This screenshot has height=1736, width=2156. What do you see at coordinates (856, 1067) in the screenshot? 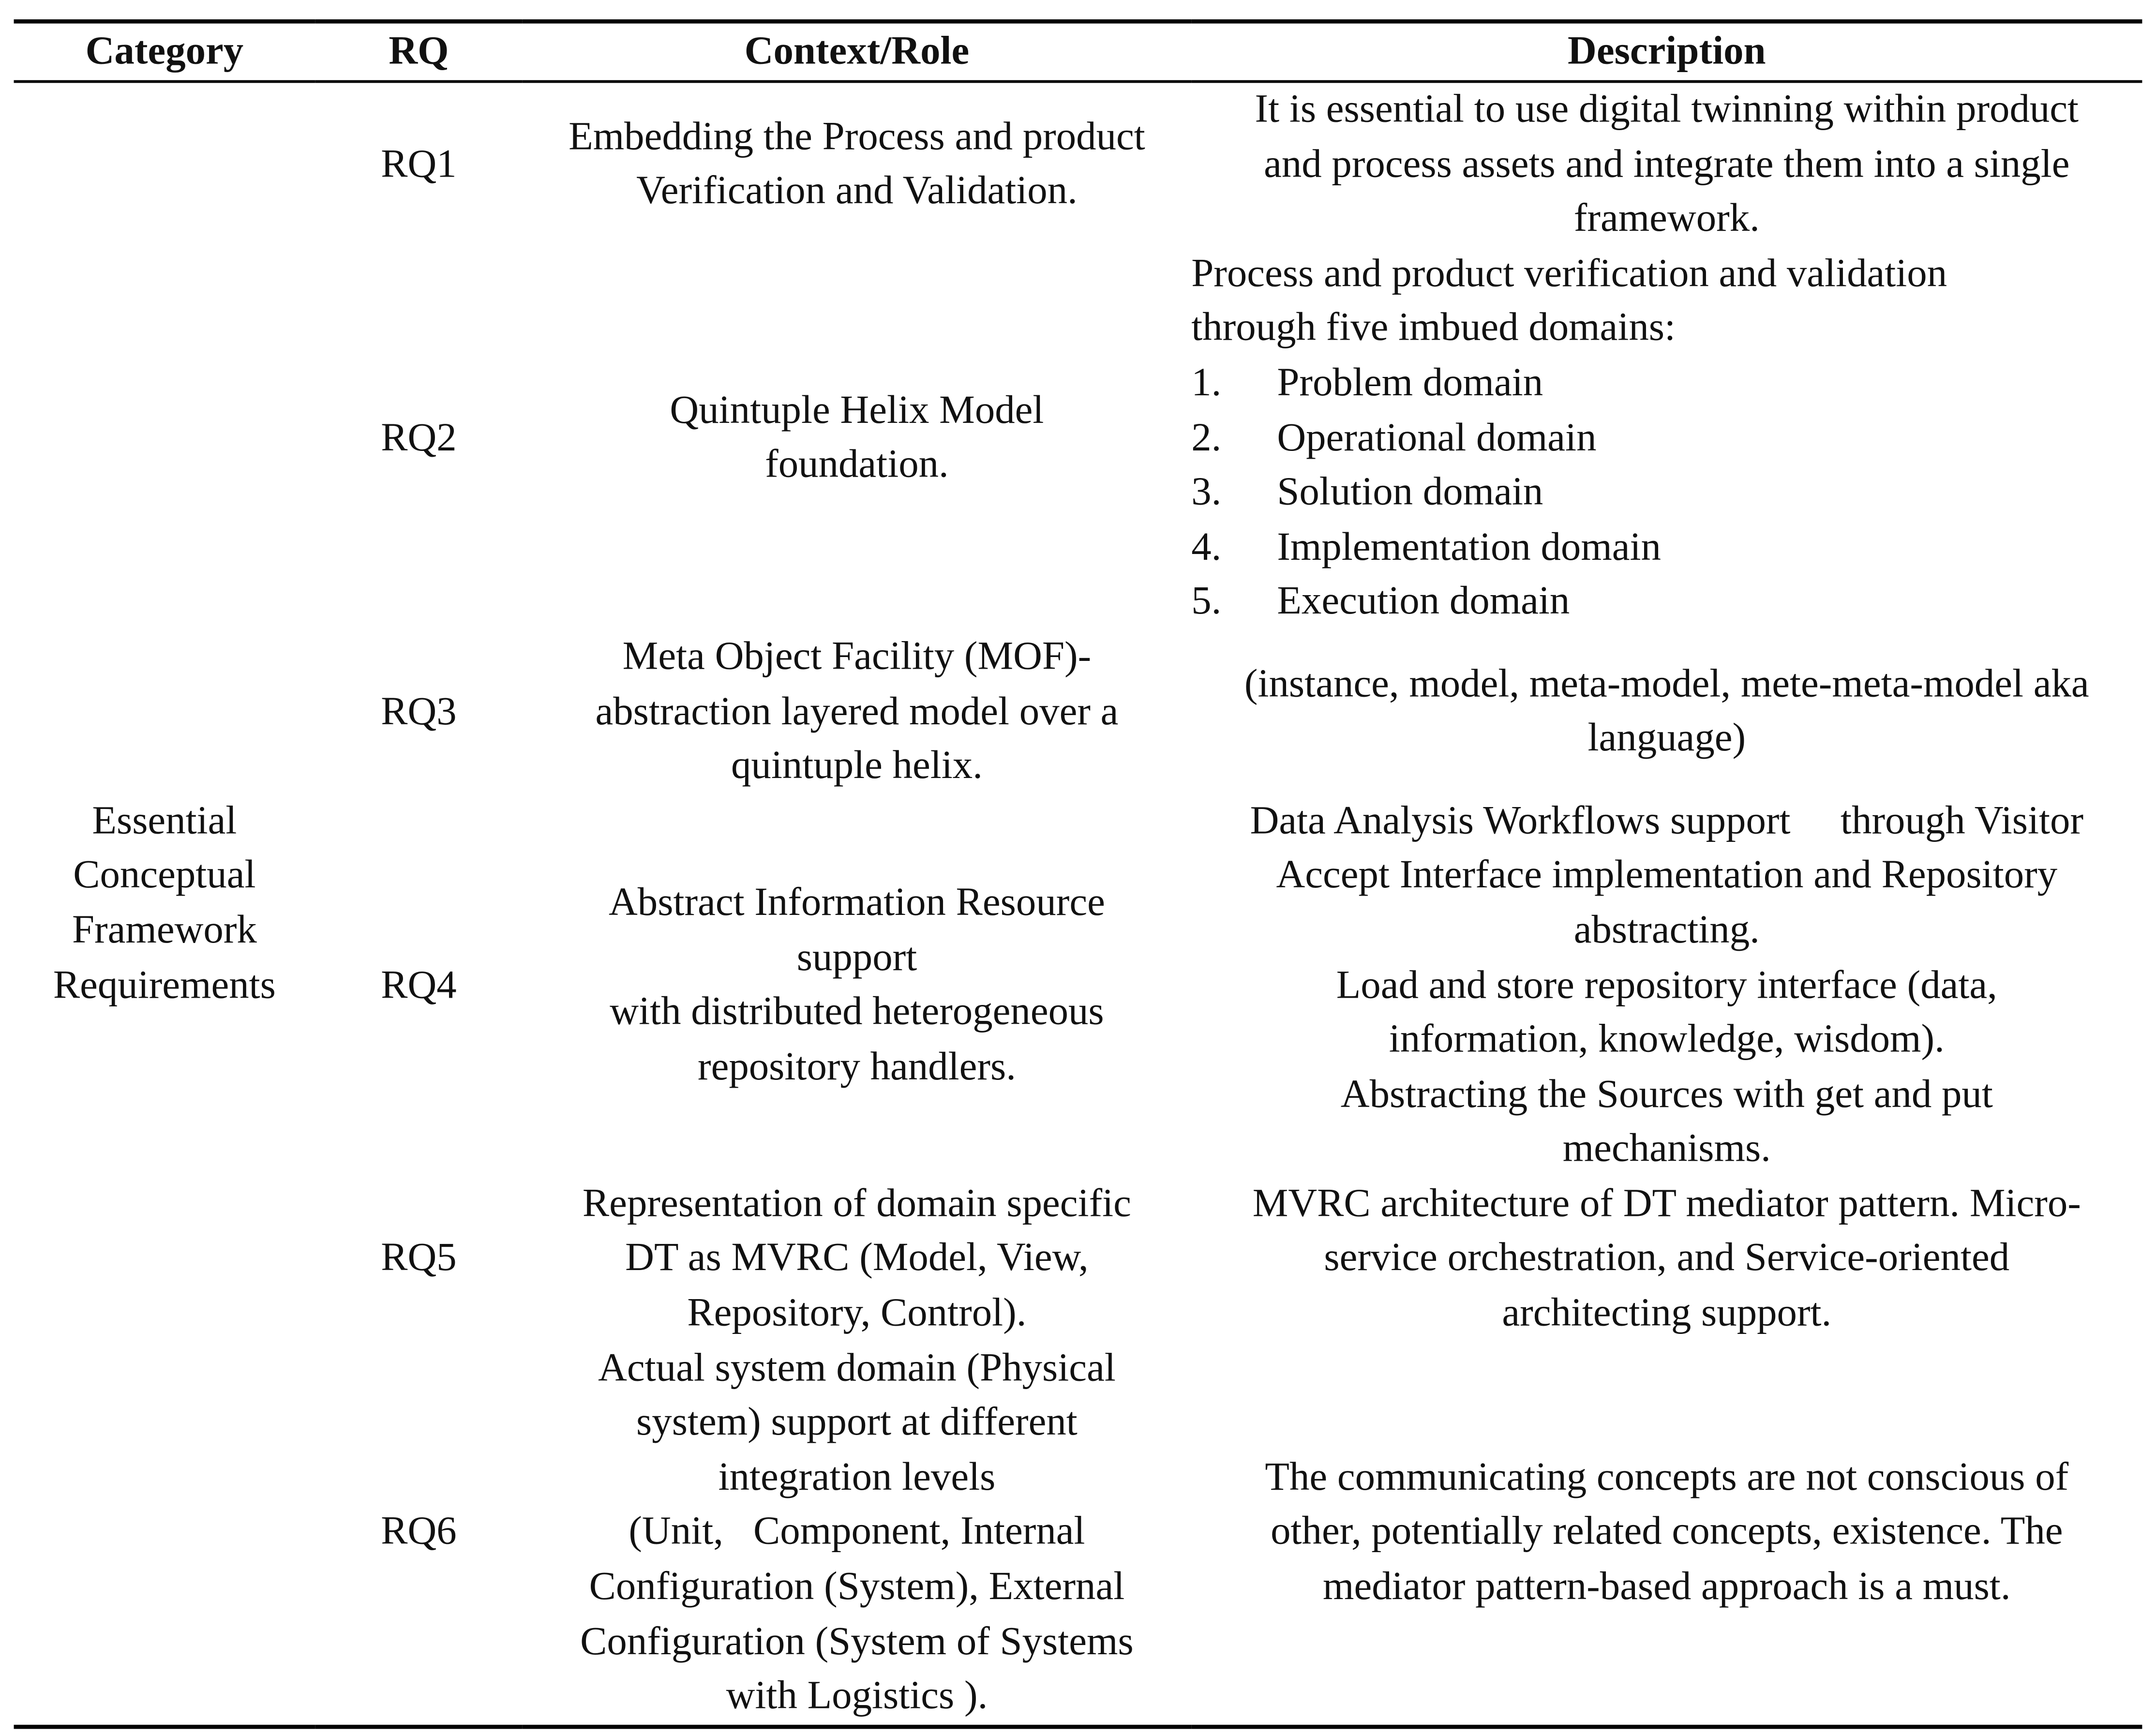
I see `context-line: repository handlers.` at bounding box center [856, 1067].